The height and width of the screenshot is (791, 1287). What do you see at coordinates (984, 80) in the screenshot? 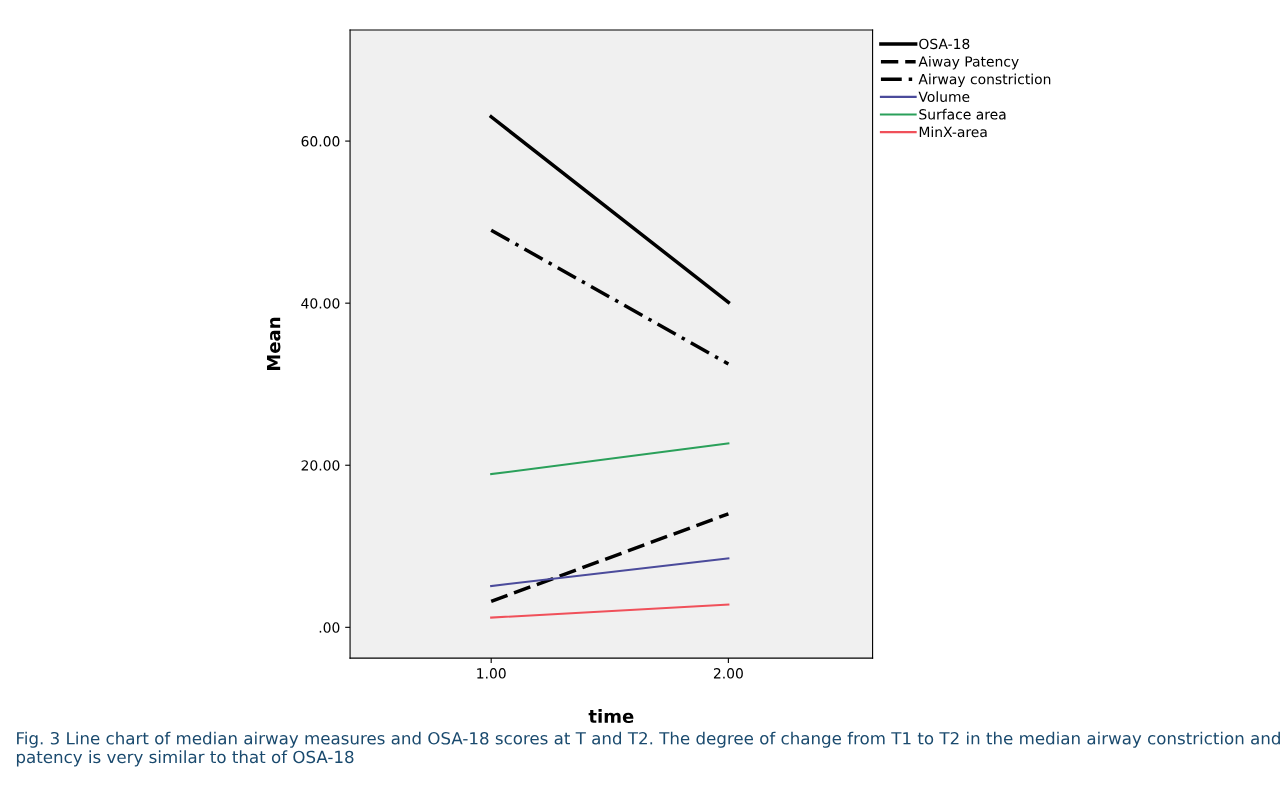
I see `legend-label: Airway constriction` at bounding box center [984, 80].